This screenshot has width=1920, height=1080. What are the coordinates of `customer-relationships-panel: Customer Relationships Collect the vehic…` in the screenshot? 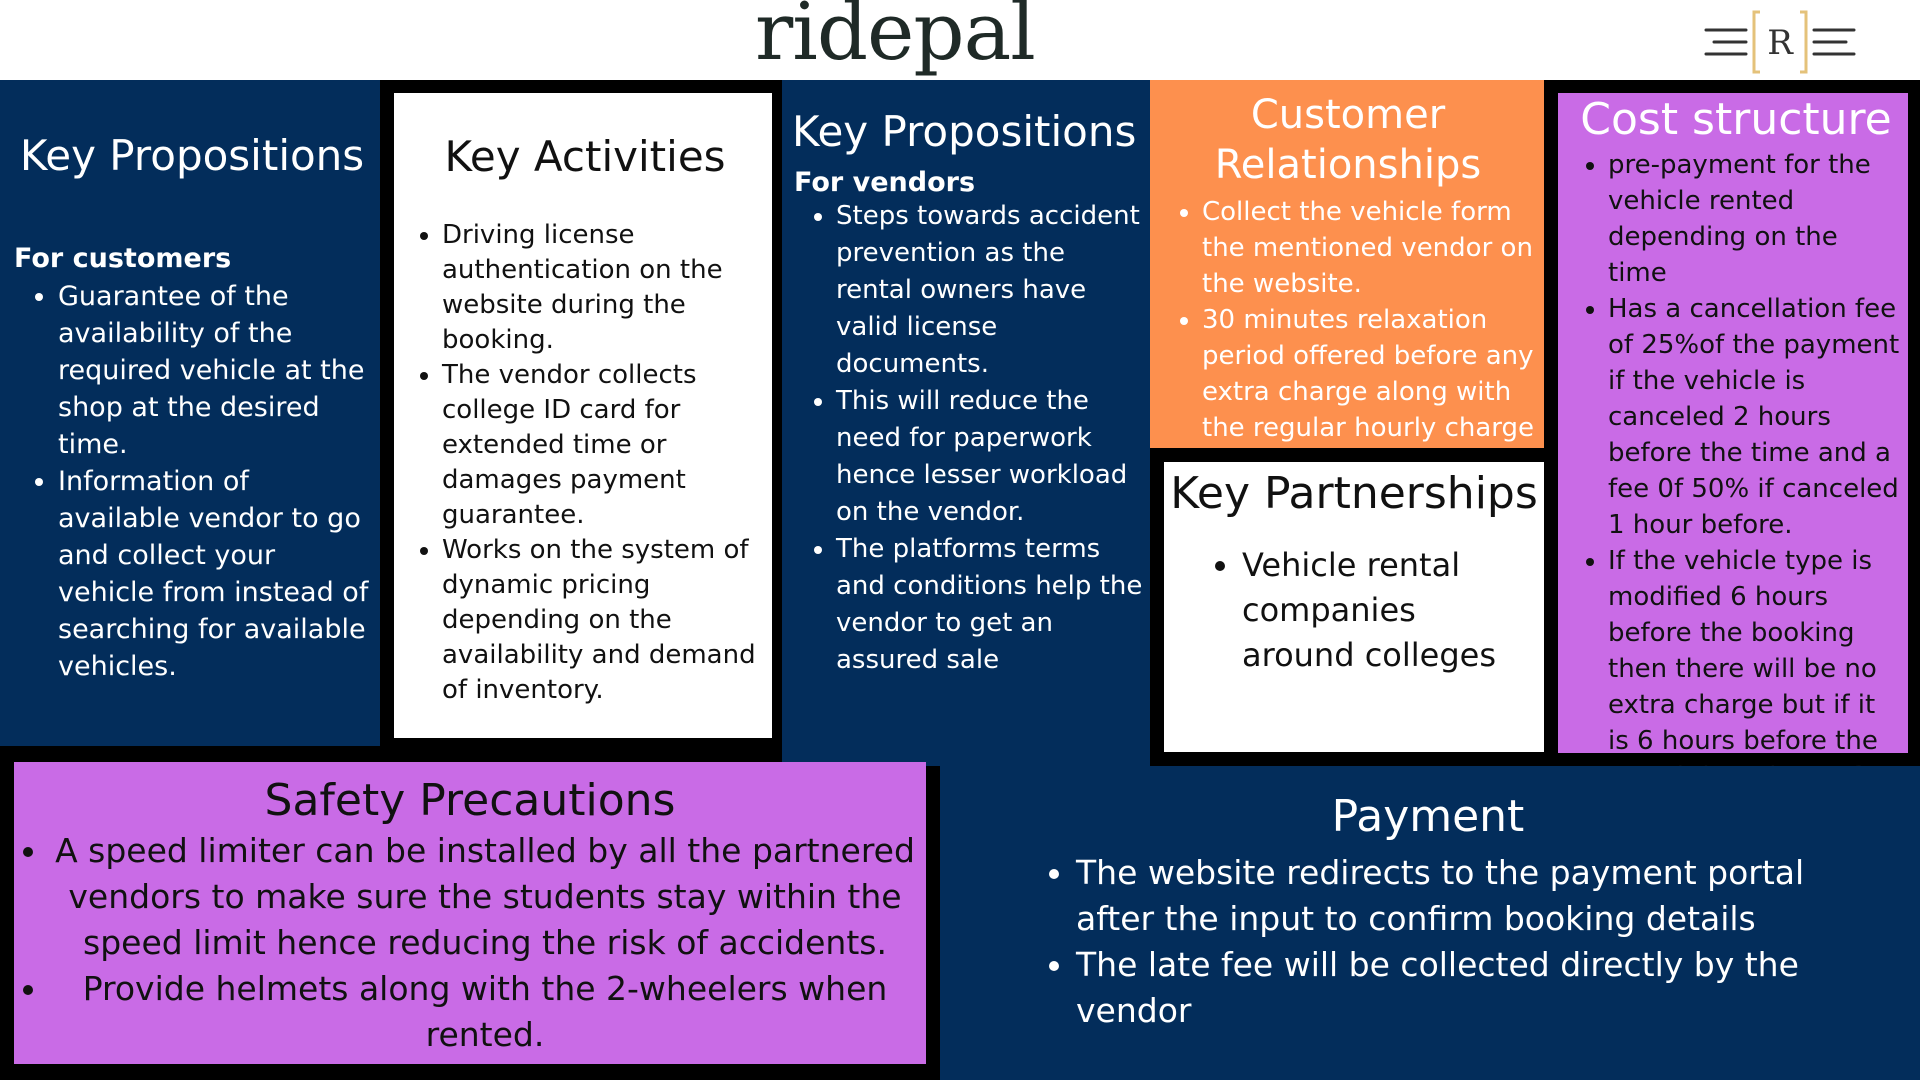 It's located at (1347, 264).